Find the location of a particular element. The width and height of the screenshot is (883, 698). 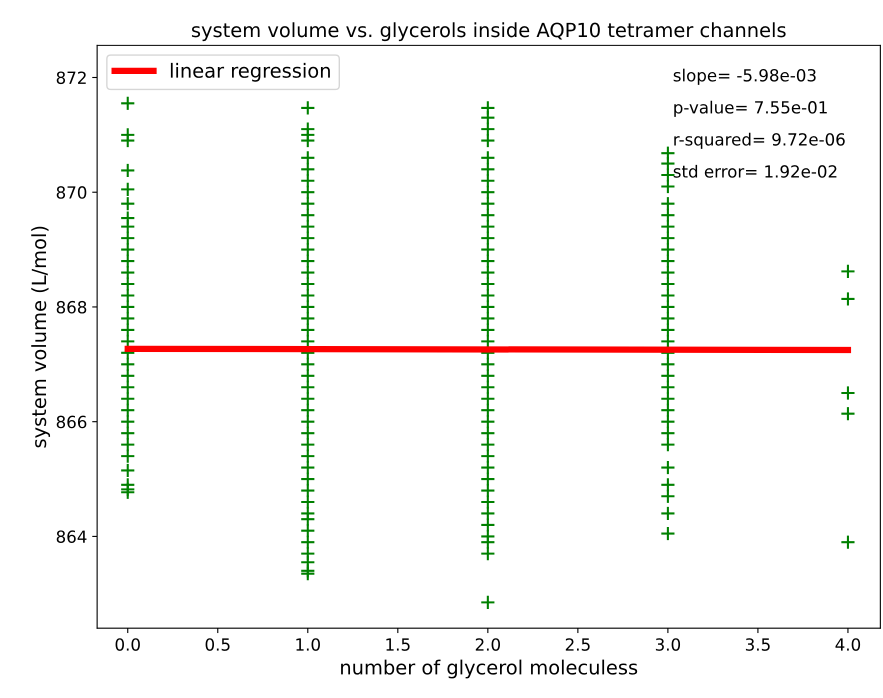

x-tick-label: 2.0 is located at coordinates (488, 644).